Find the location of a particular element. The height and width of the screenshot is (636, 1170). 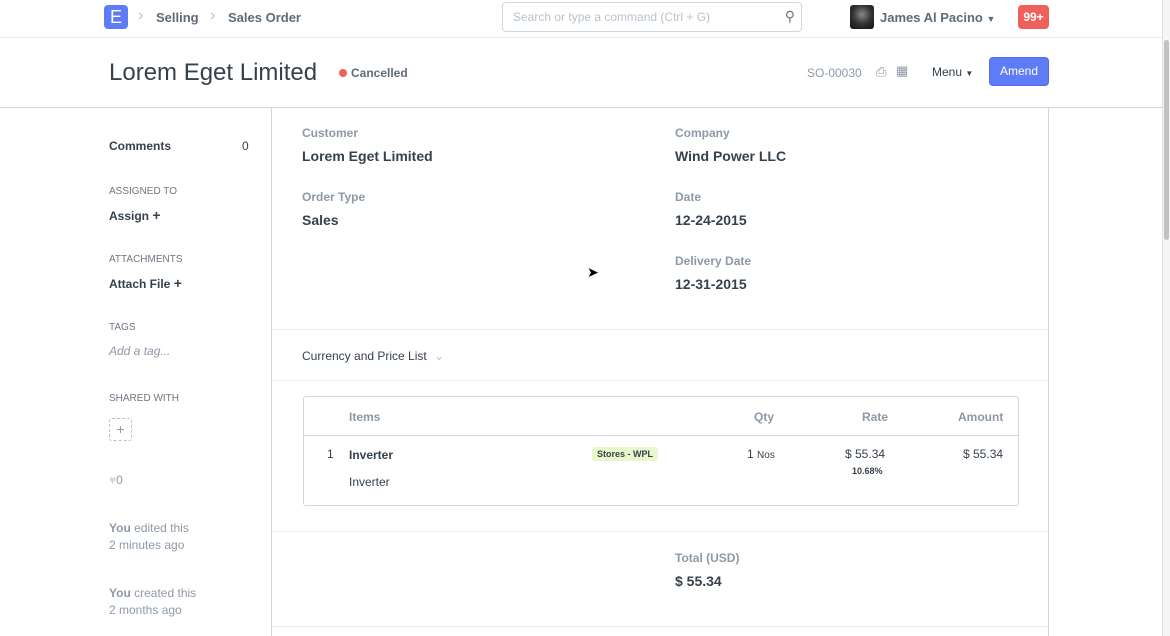

status-text: Cancelled is located at coordinates (379, 73).